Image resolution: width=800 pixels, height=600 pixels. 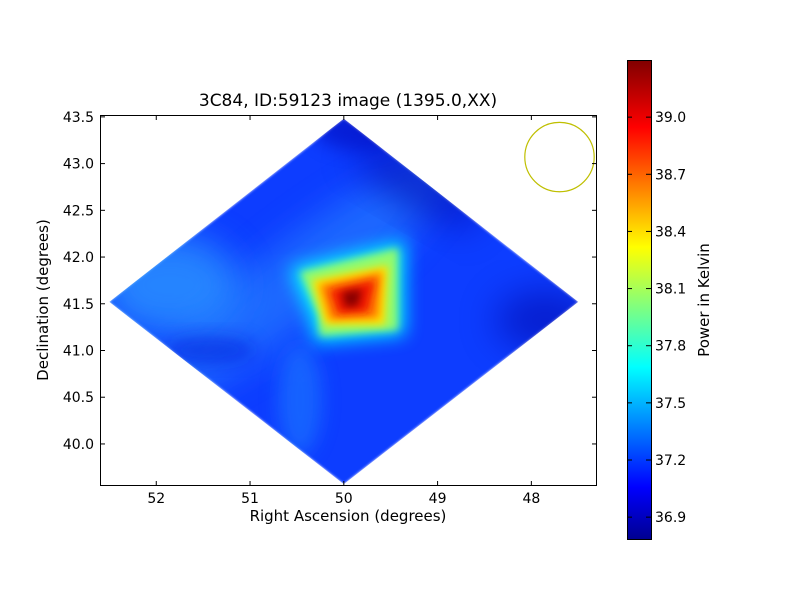 I want to click on colorbar-tick-label: 38.7, so click(x=670, y=175).